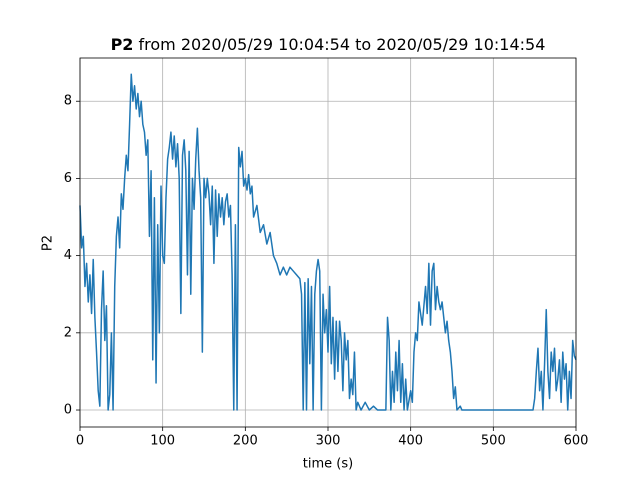  I want to click on y-tick-label: 2, so click(68, 332).